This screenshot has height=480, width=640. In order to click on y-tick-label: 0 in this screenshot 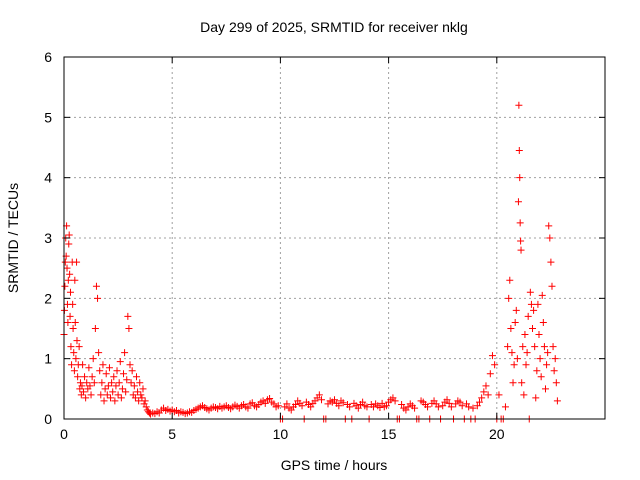, I will do `click(48, 419)`.